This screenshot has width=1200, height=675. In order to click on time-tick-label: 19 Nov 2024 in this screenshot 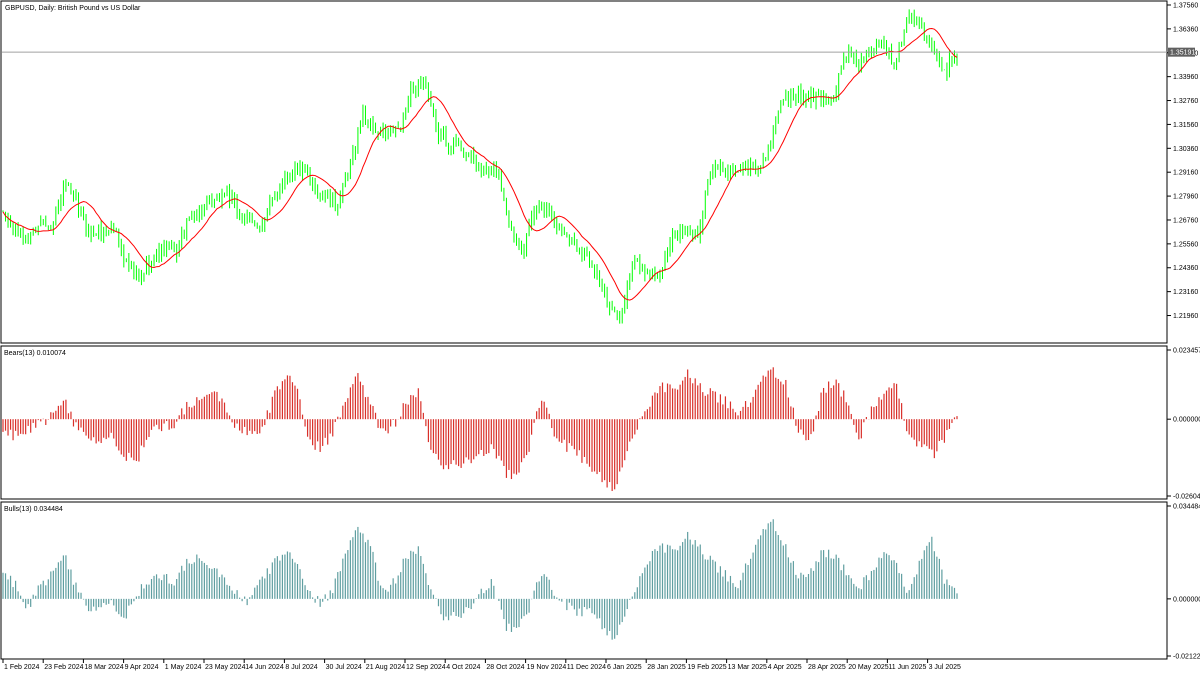, I will do `click(547, 667)`.